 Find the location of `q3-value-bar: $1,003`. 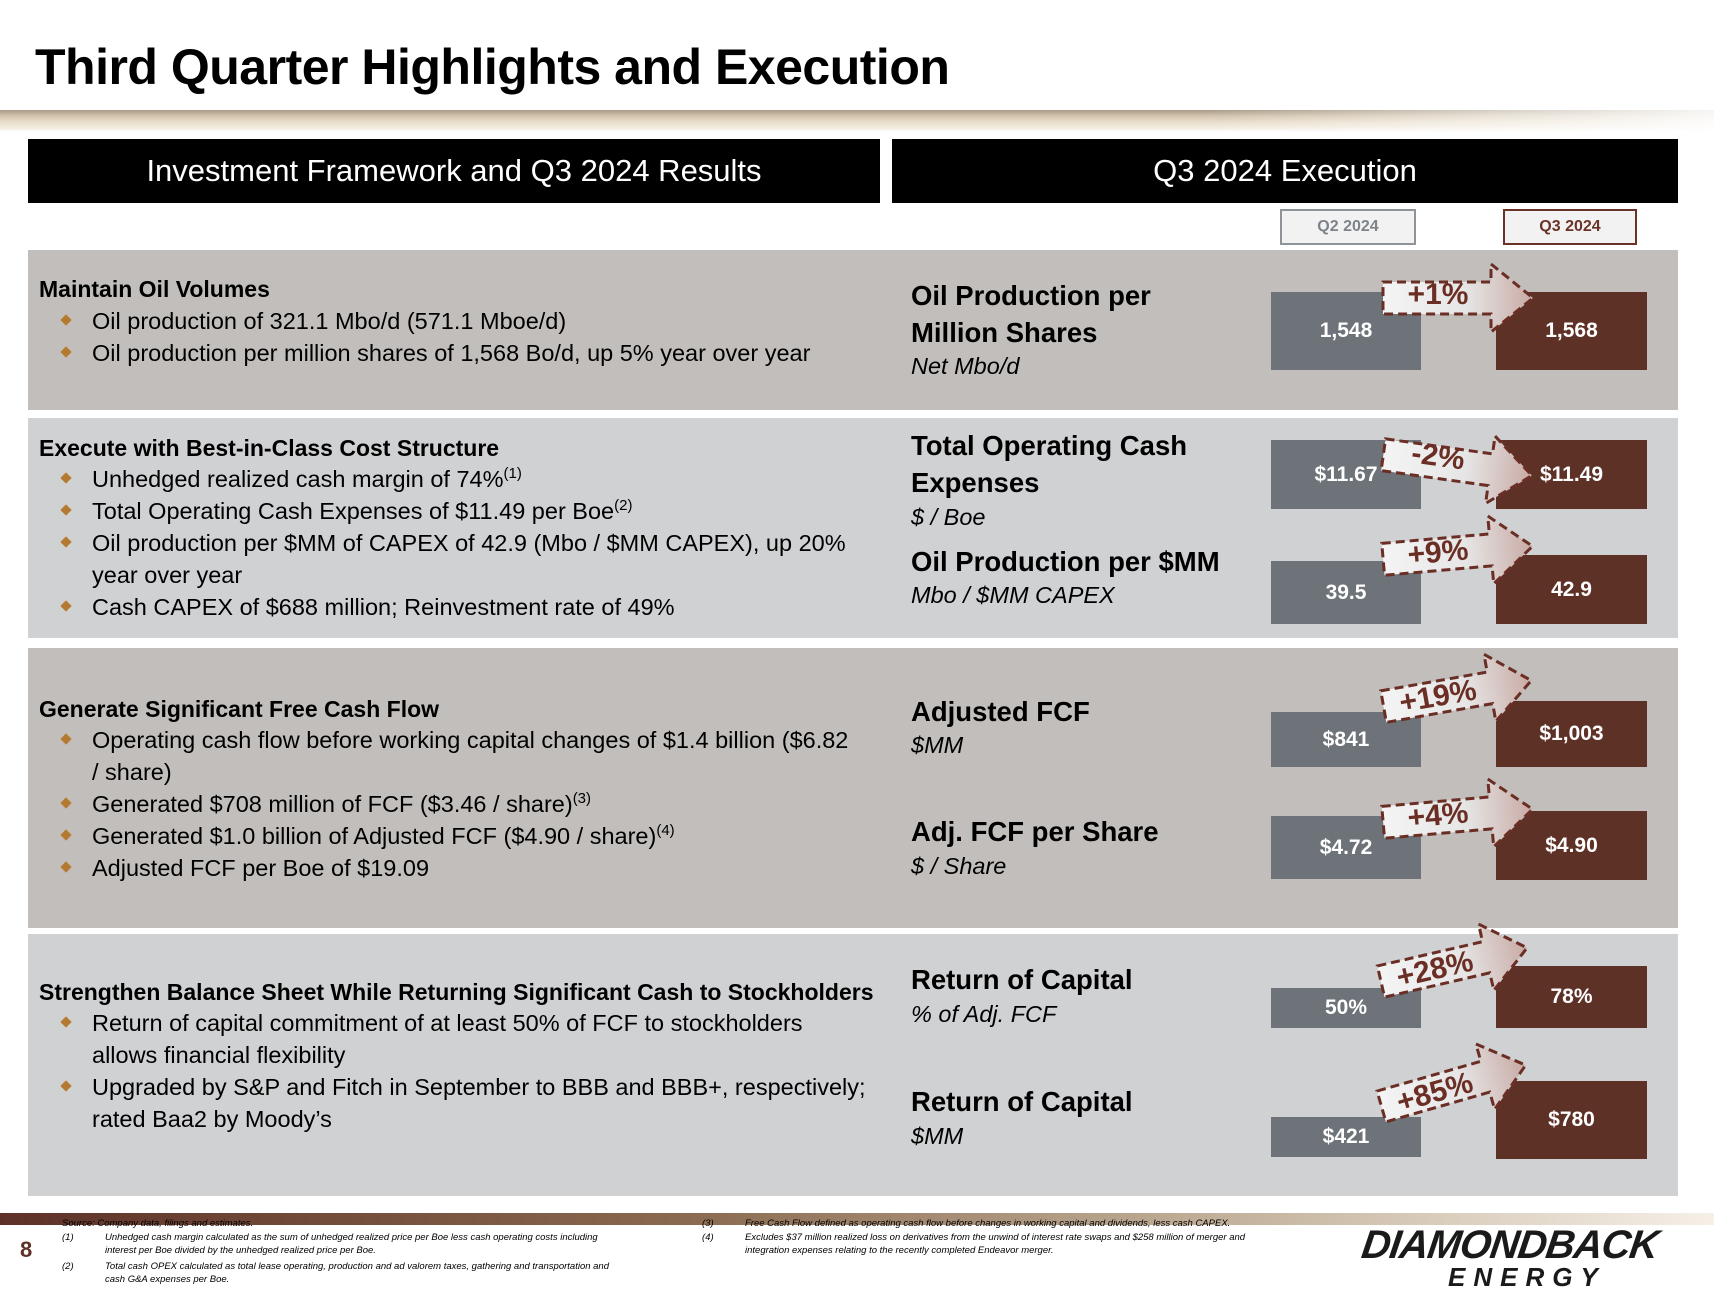

q3-value-bar: $1,003 is located at coordinates (1571, 734).